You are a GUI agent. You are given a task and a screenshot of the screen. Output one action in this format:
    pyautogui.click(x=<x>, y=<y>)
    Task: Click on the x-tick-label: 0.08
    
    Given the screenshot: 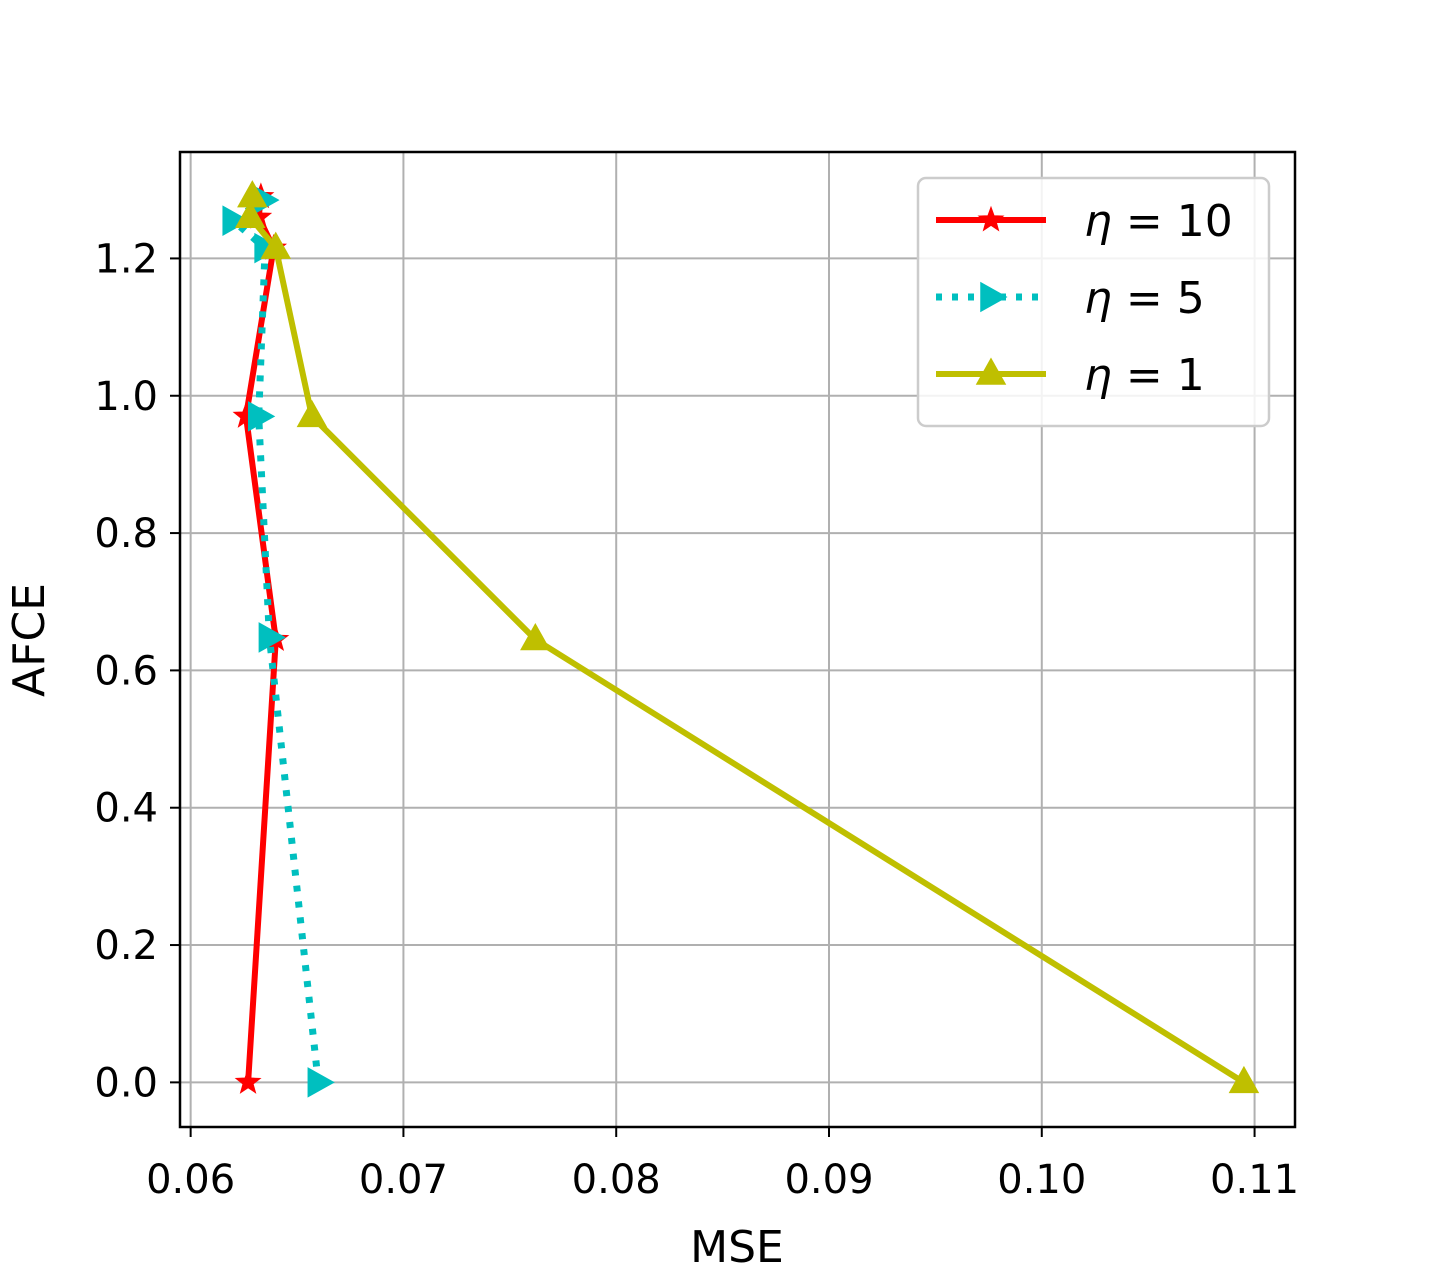 What is the action you would take?
    pyautogui.click(x=616, y=1180)
    